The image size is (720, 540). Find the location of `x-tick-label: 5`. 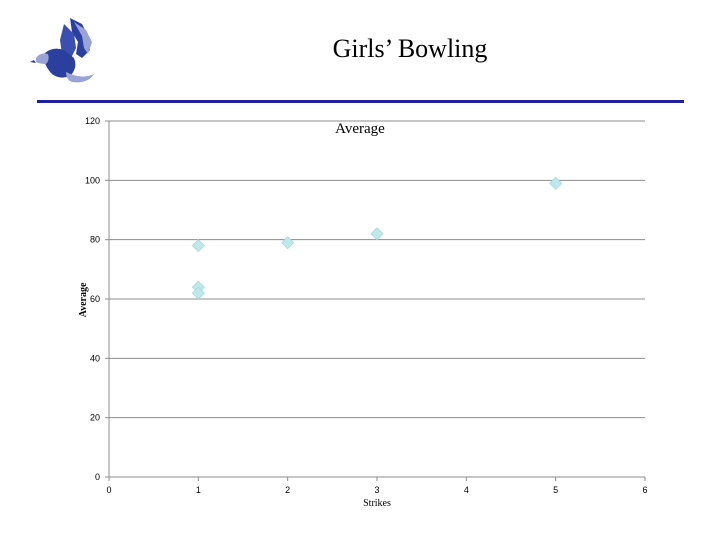

x-tick-label: 5 is located at coordinates (555, 490).